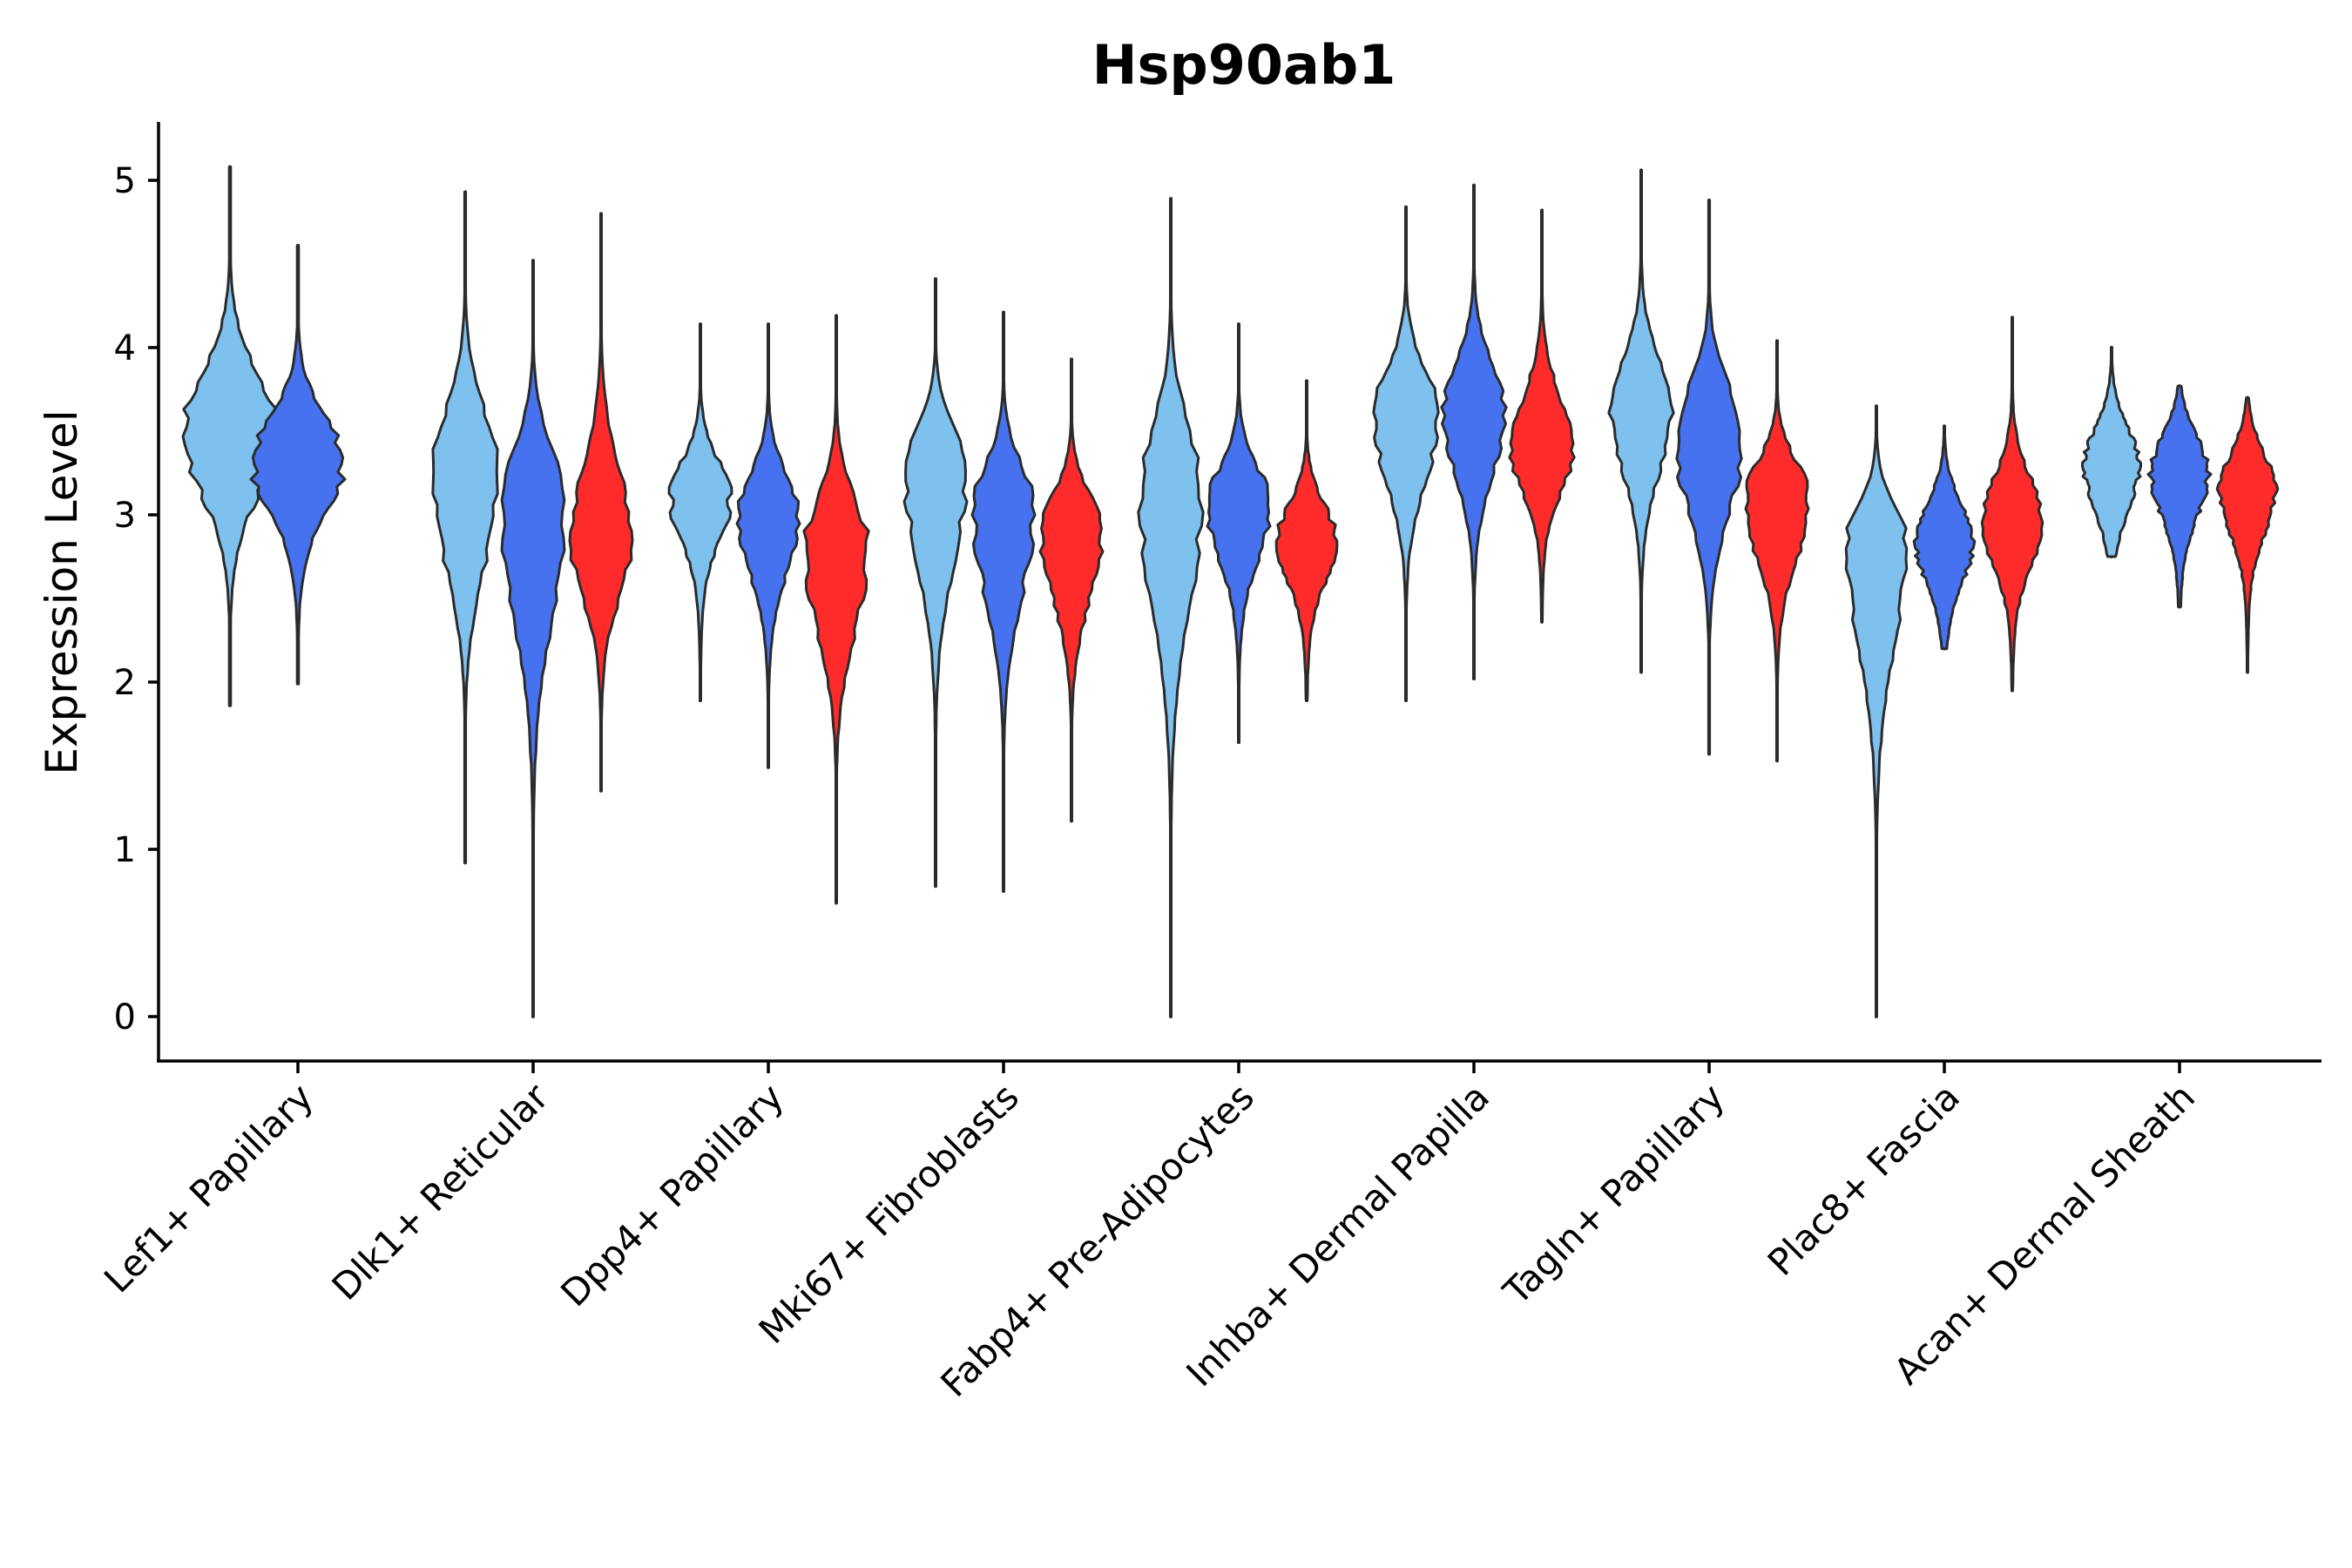 Image resolution: width=2352 pixels, height=1568 pixels. I want to click on x-tick-label: Lef1+ Papillary, so click(209, 1188).